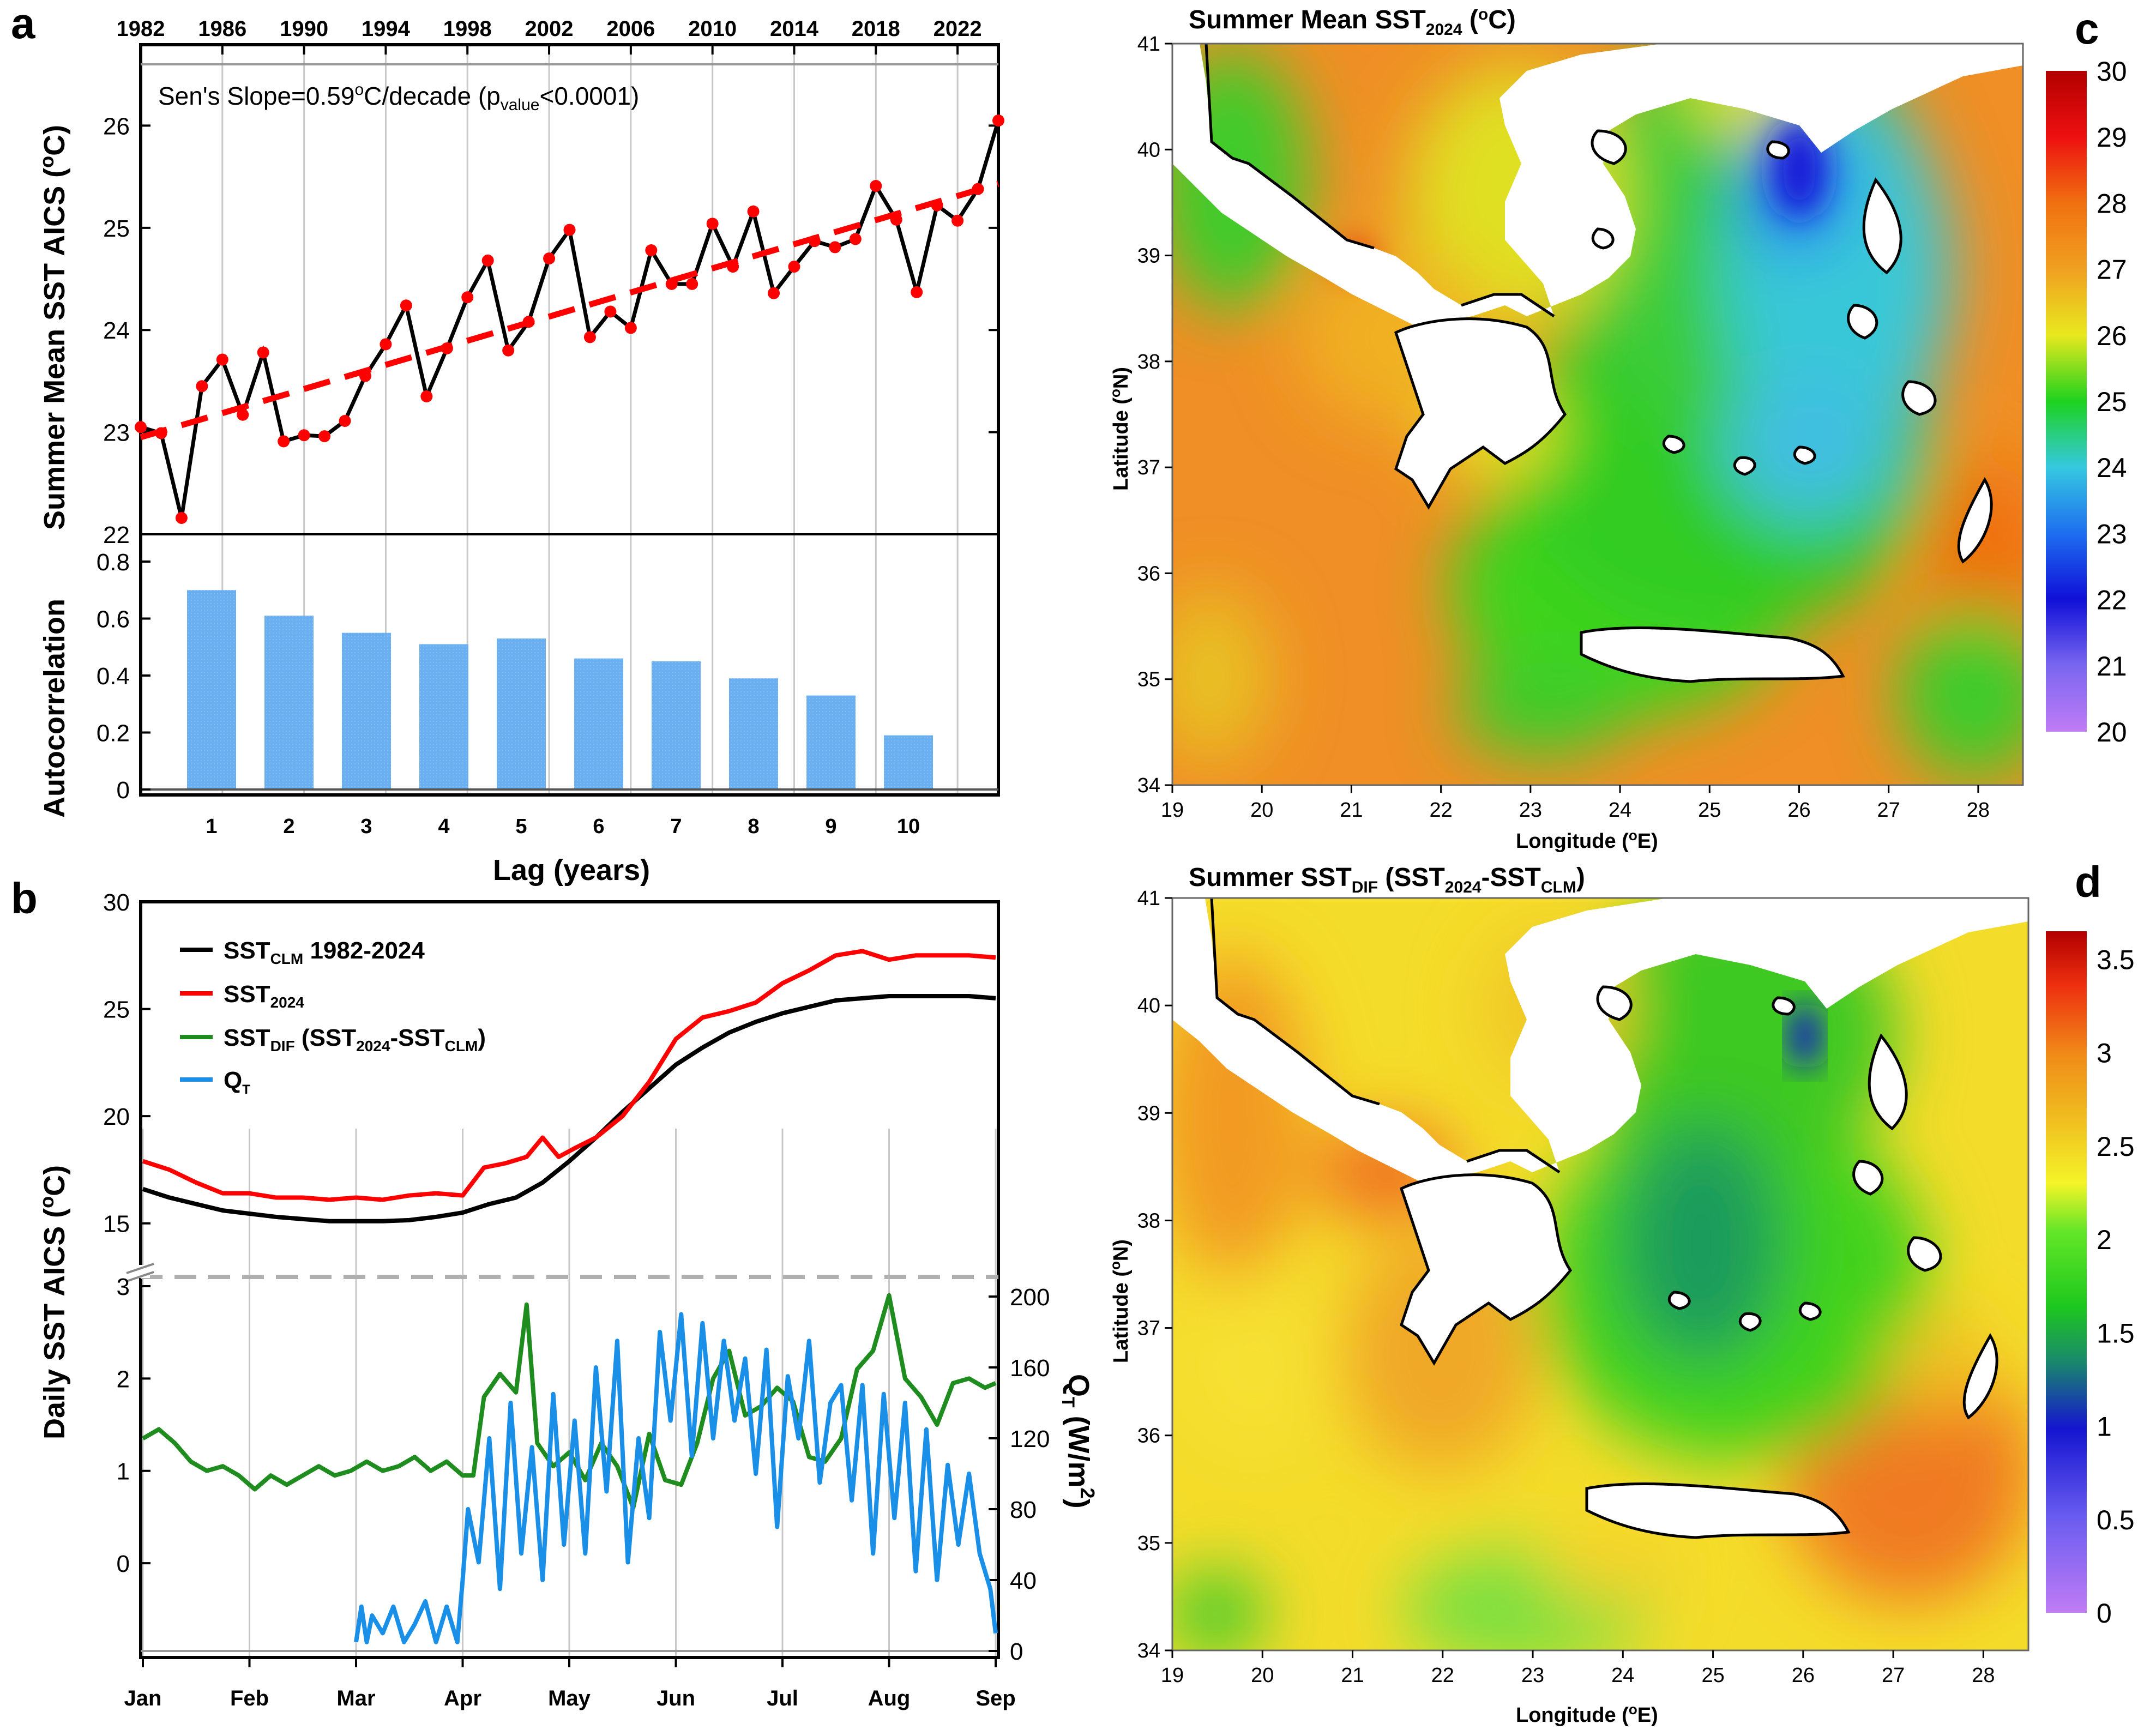 This screenshot has height=1730, width=2156. What do you see at coordinates (569, 1698) in the screenshot?
I see `month-tick-label: May` at bounding box center [569, 1698].